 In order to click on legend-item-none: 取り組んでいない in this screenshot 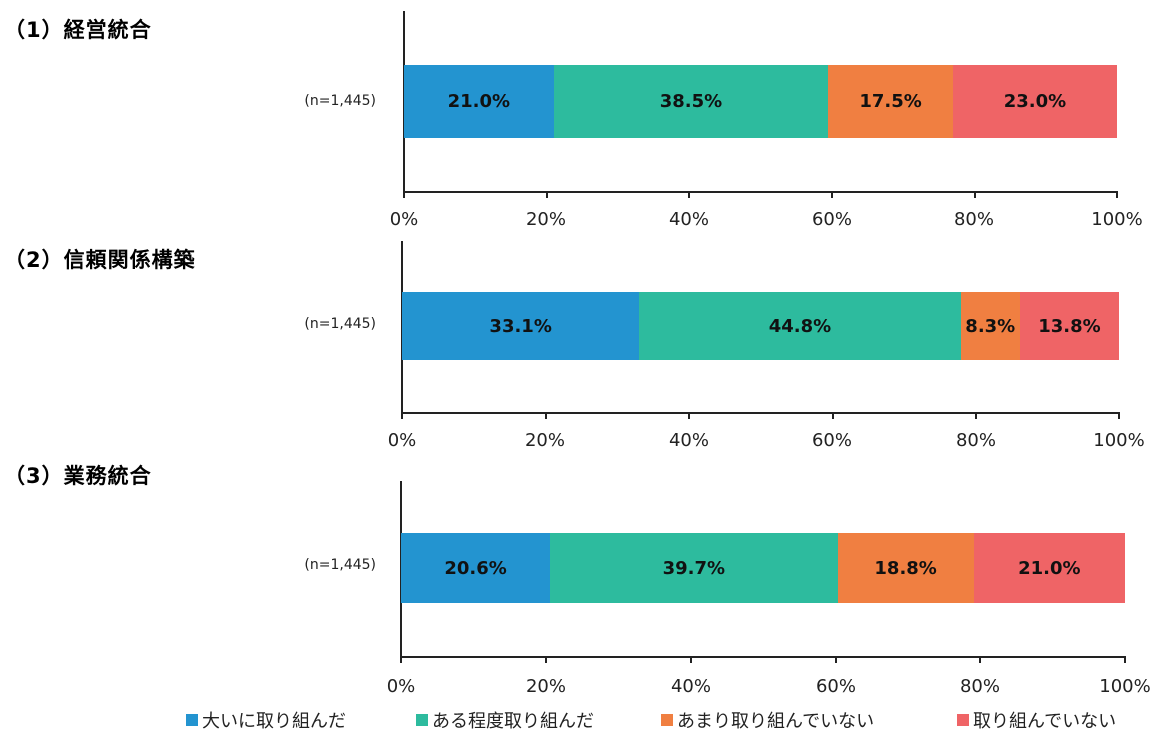, I will do `click(1036, 720)`.